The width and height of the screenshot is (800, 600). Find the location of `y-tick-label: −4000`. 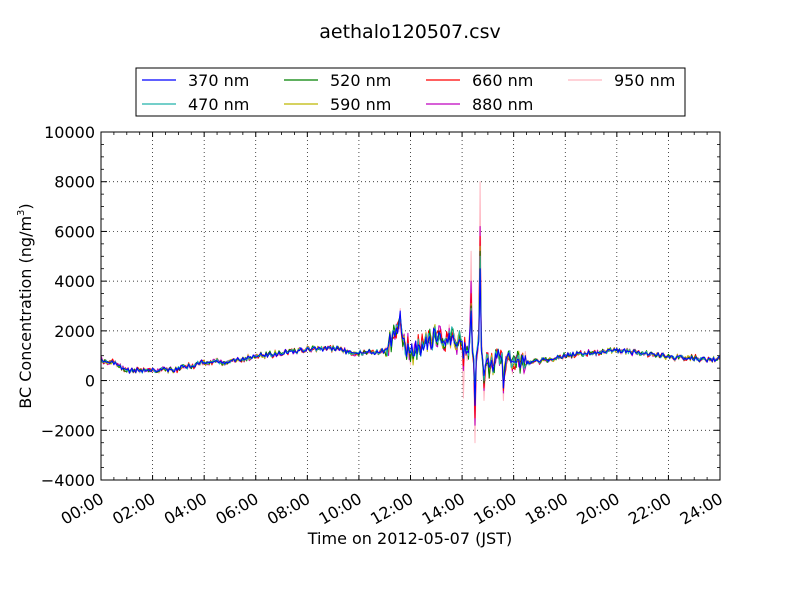

y-tick-label: −4000 is located at coordinates (68, 480).